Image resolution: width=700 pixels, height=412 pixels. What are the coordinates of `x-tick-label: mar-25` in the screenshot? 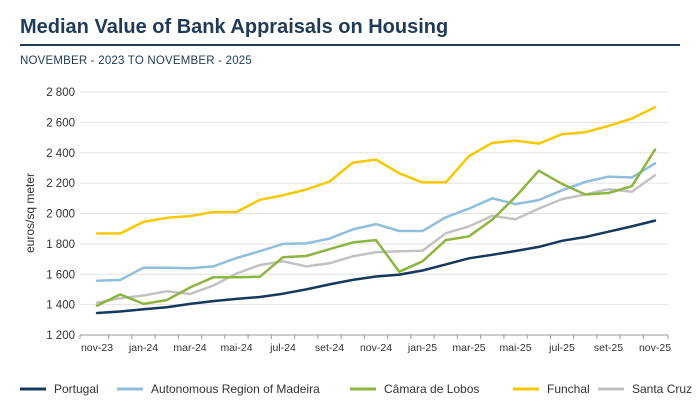 It's located at (468, 348).